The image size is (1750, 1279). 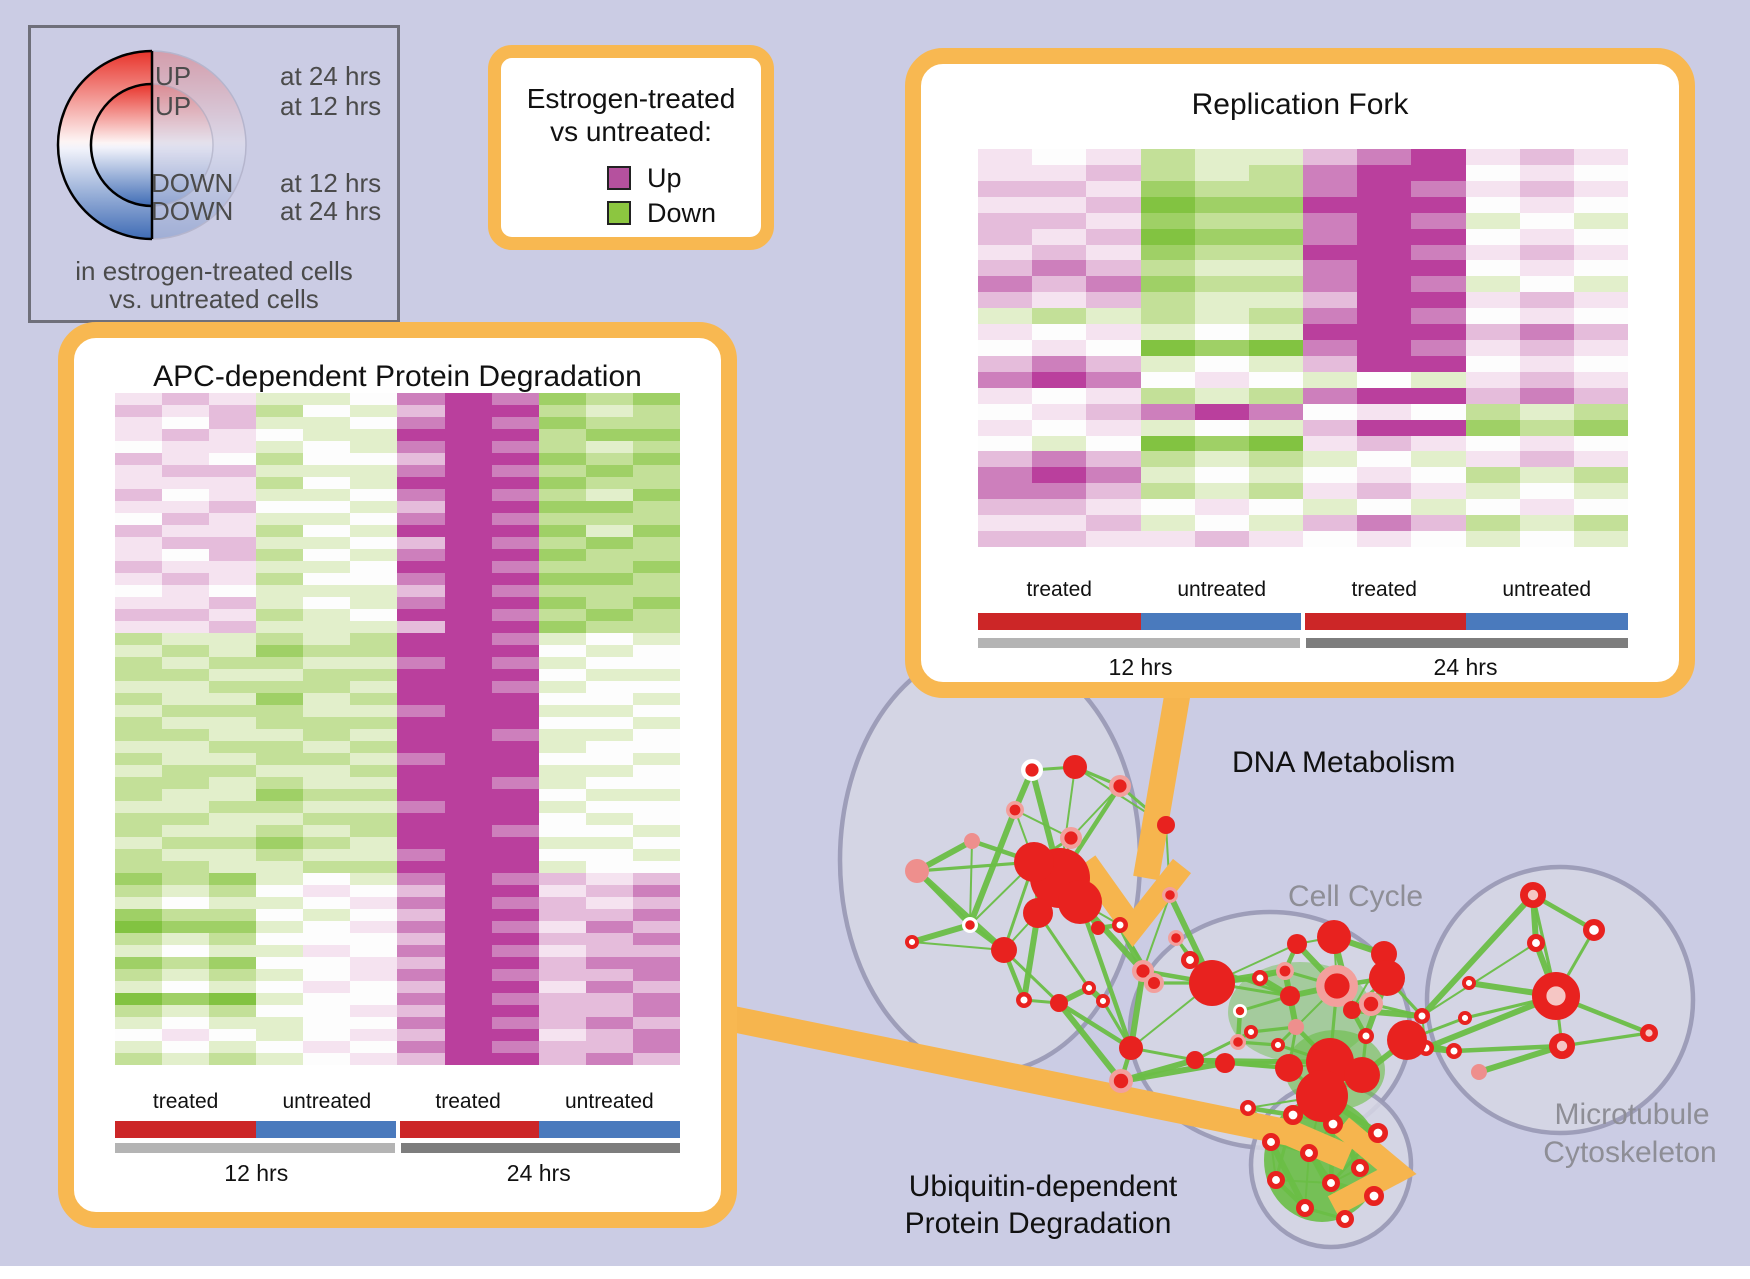 What do you see at coordinates (631, 131) in the screenshot?
I see `updown-legend-title-line2: vs untreated:` at bounding box center [631, 131].